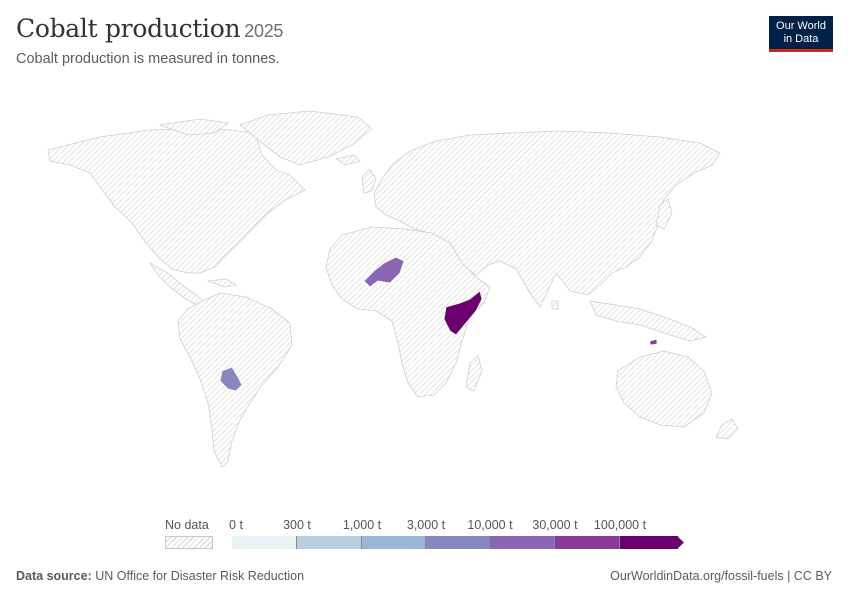  I want to click on chart-subtitle: Cobalt production is measured in tonnes., so click(148, 59).